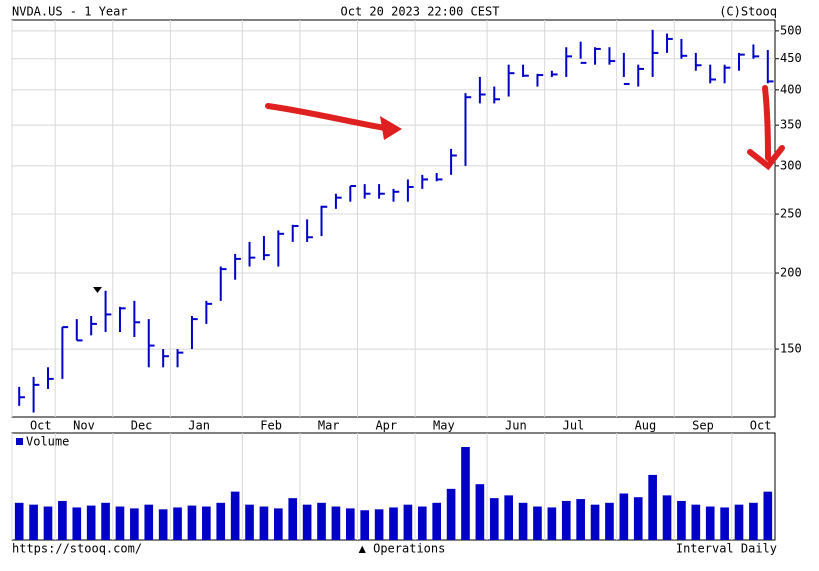 This screenshot has height=571, width=819. What do you see at coordinates (791, 89) in the screenshot?
I see `y-tick-label: 400` at bounding box center [791, 89].